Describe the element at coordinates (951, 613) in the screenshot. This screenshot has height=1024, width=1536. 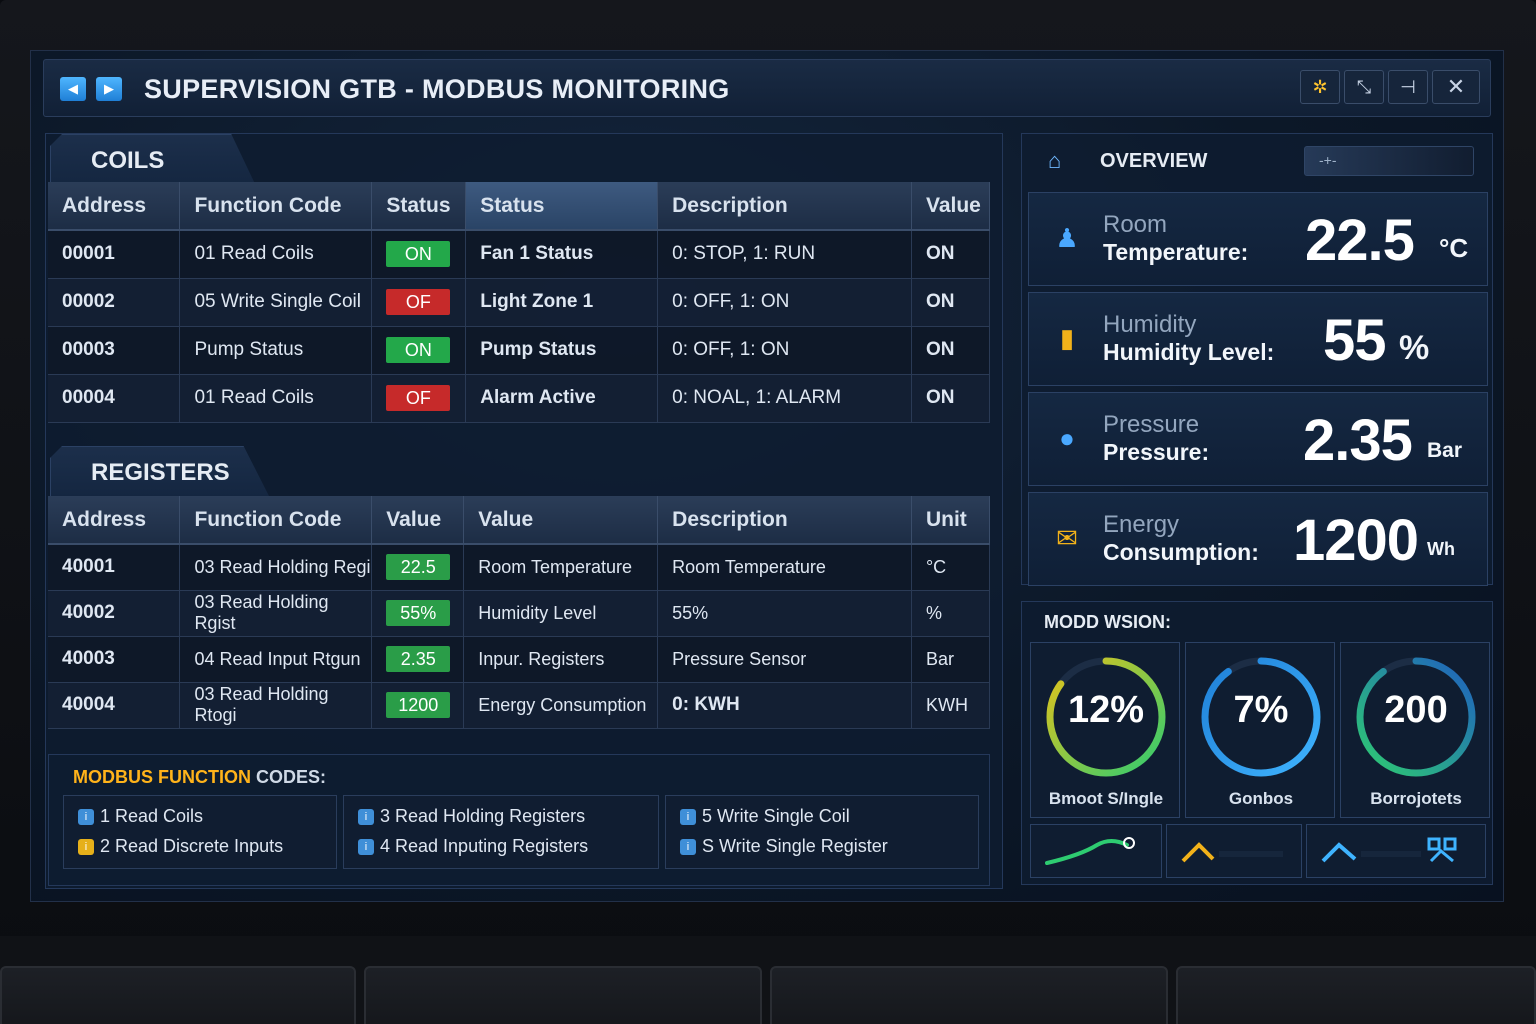
I see `register-unit: %` at that location.